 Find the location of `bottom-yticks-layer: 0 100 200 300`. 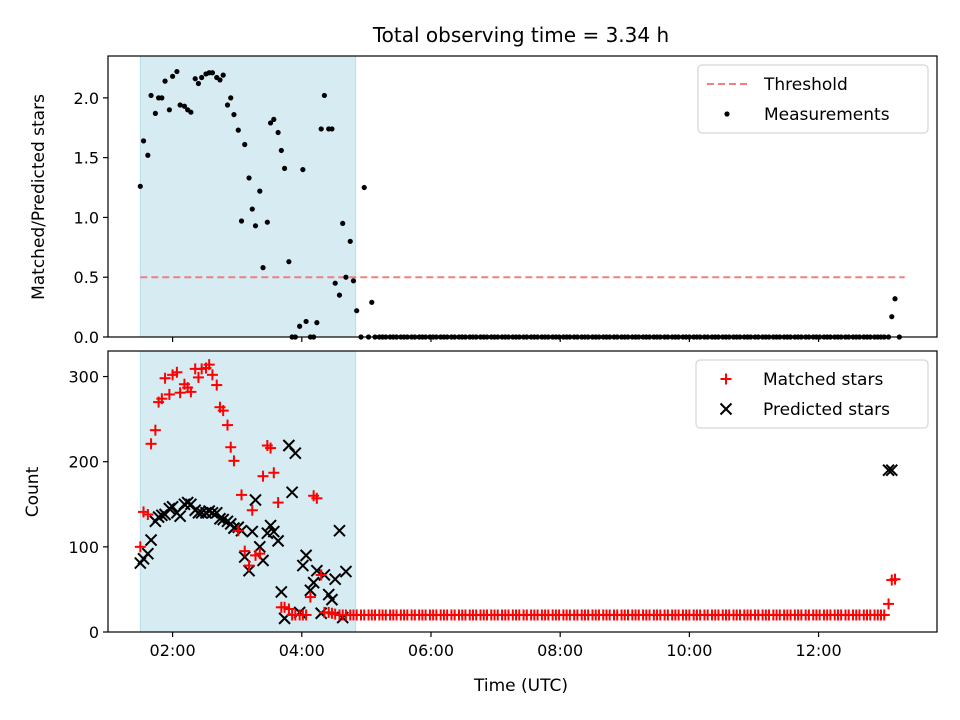

bottom-yticks-layer: 0 100 200 300 is located at coordinates (88, 505).